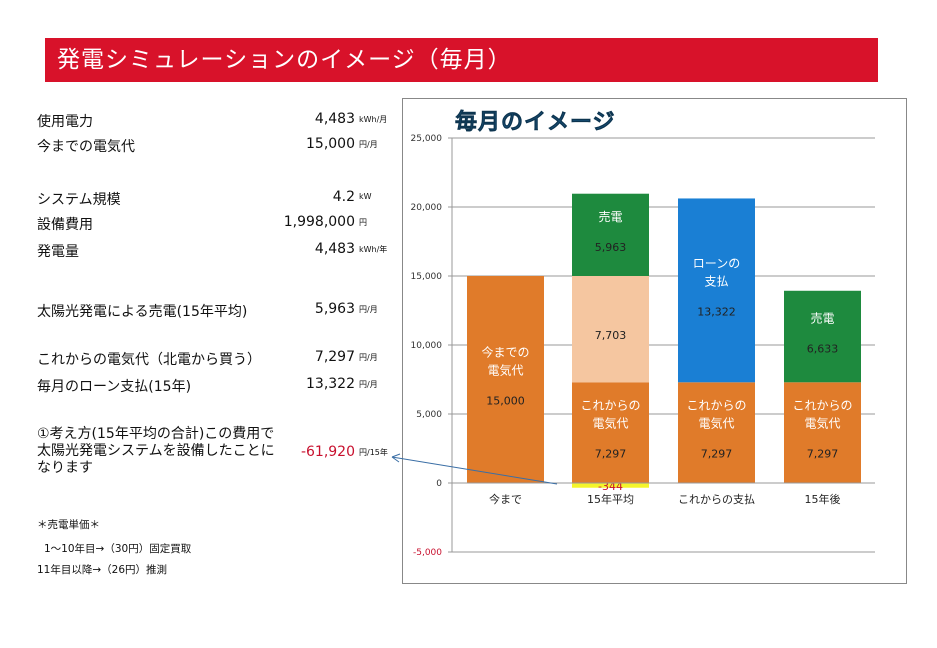 Image resolution: width=937 pixels, height=648 pixels. What do you see at coordinates (118, 549) in the screenshot?
I see `note-line-1: 1～10年目→（30円）固定買取` at bounding box center [118, 549].